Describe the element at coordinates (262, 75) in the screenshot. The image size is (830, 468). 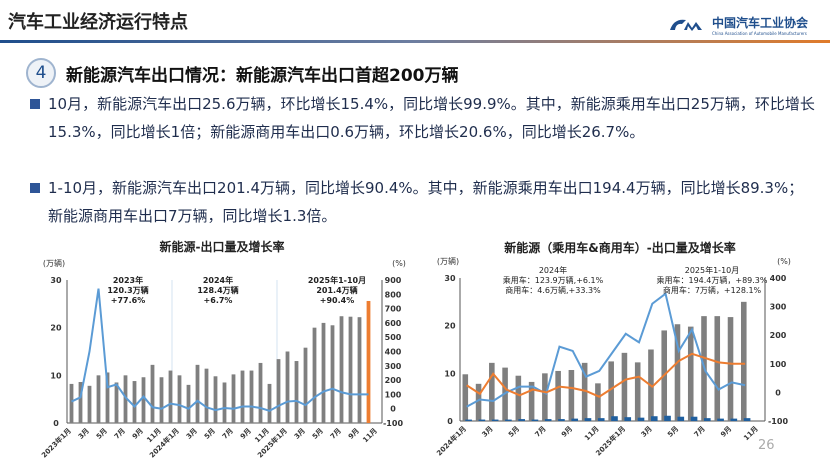
I see `section-title: 新能源汽车出口情况：新能源汽车出口首超200万辆` at that location.